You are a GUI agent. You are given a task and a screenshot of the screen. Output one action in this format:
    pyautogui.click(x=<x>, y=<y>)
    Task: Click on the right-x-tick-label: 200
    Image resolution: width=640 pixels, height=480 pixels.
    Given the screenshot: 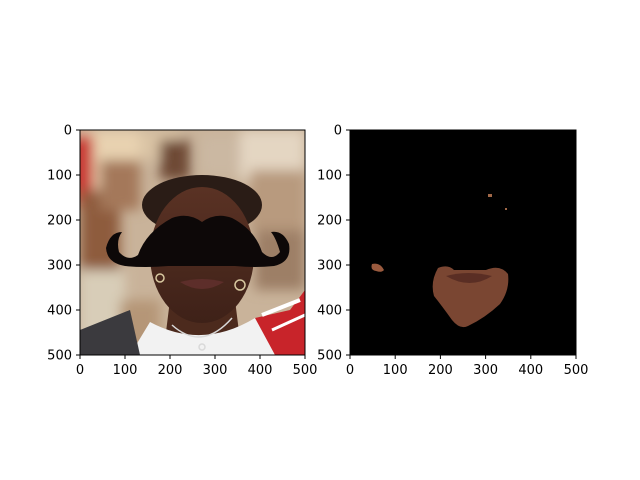 What is the action you would take?
    pyautogui.click(x=440, y=370)
    